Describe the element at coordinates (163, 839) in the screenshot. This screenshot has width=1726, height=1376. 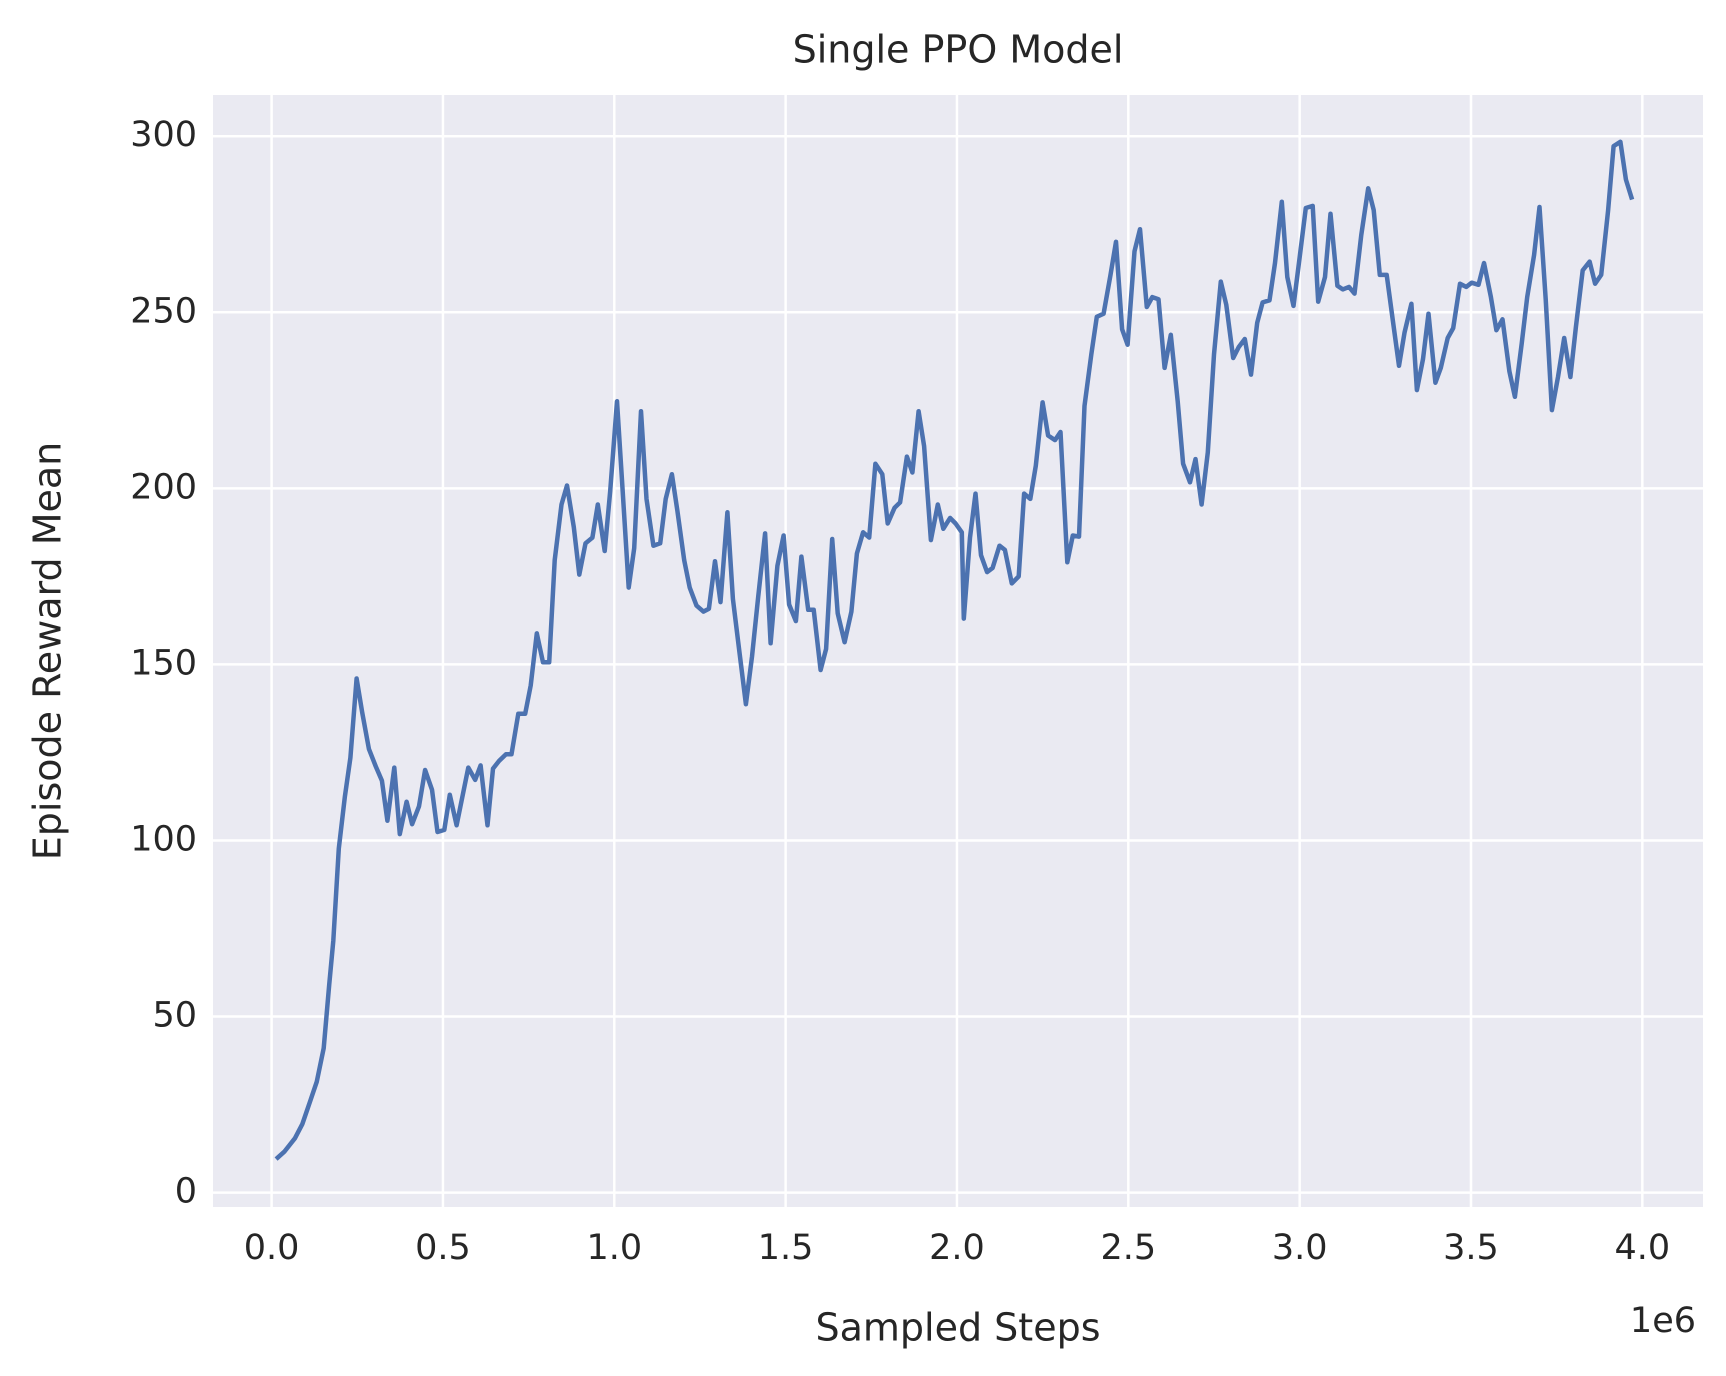
I see `y-tick-label: 100` at that location.